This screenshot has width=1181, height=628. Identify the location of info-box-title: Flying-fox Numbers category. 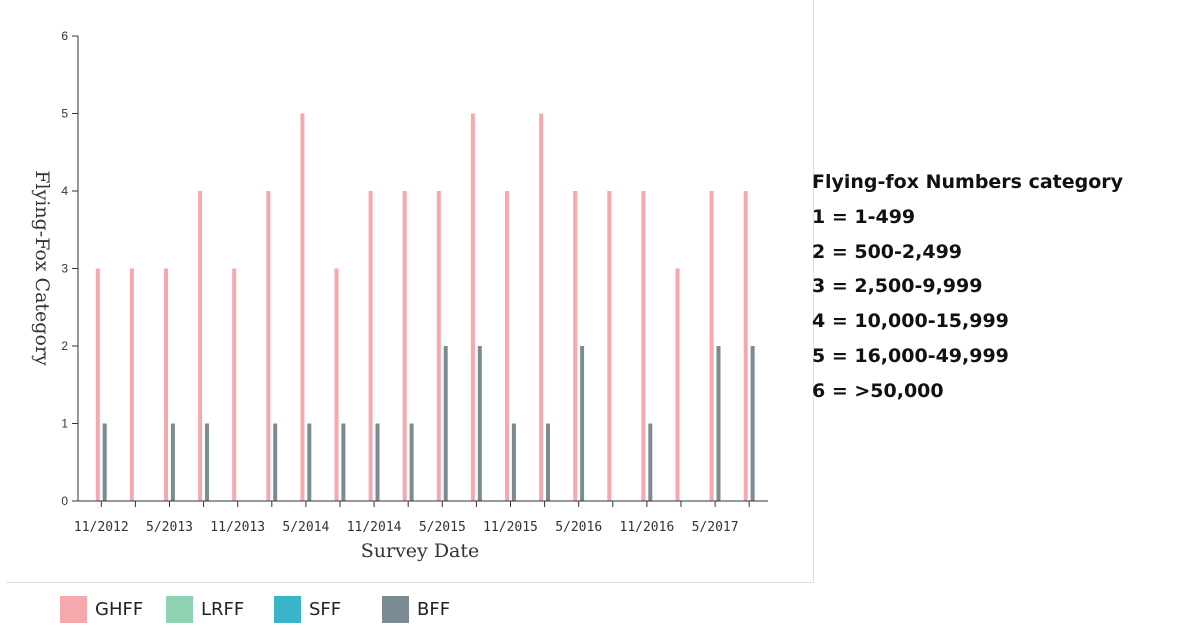
(968, 182).